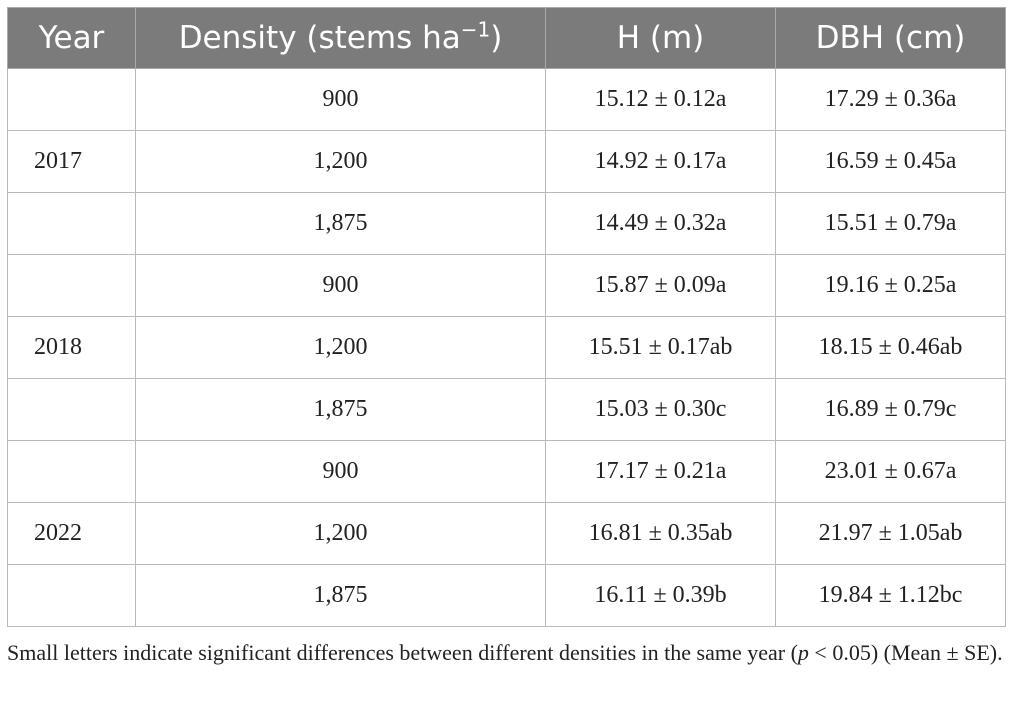 The width and height of the screenshot is (1011, 720). Describe the element at coordinates (71, 533) in the screenshot. I see `cell-year: 2022` at that location.